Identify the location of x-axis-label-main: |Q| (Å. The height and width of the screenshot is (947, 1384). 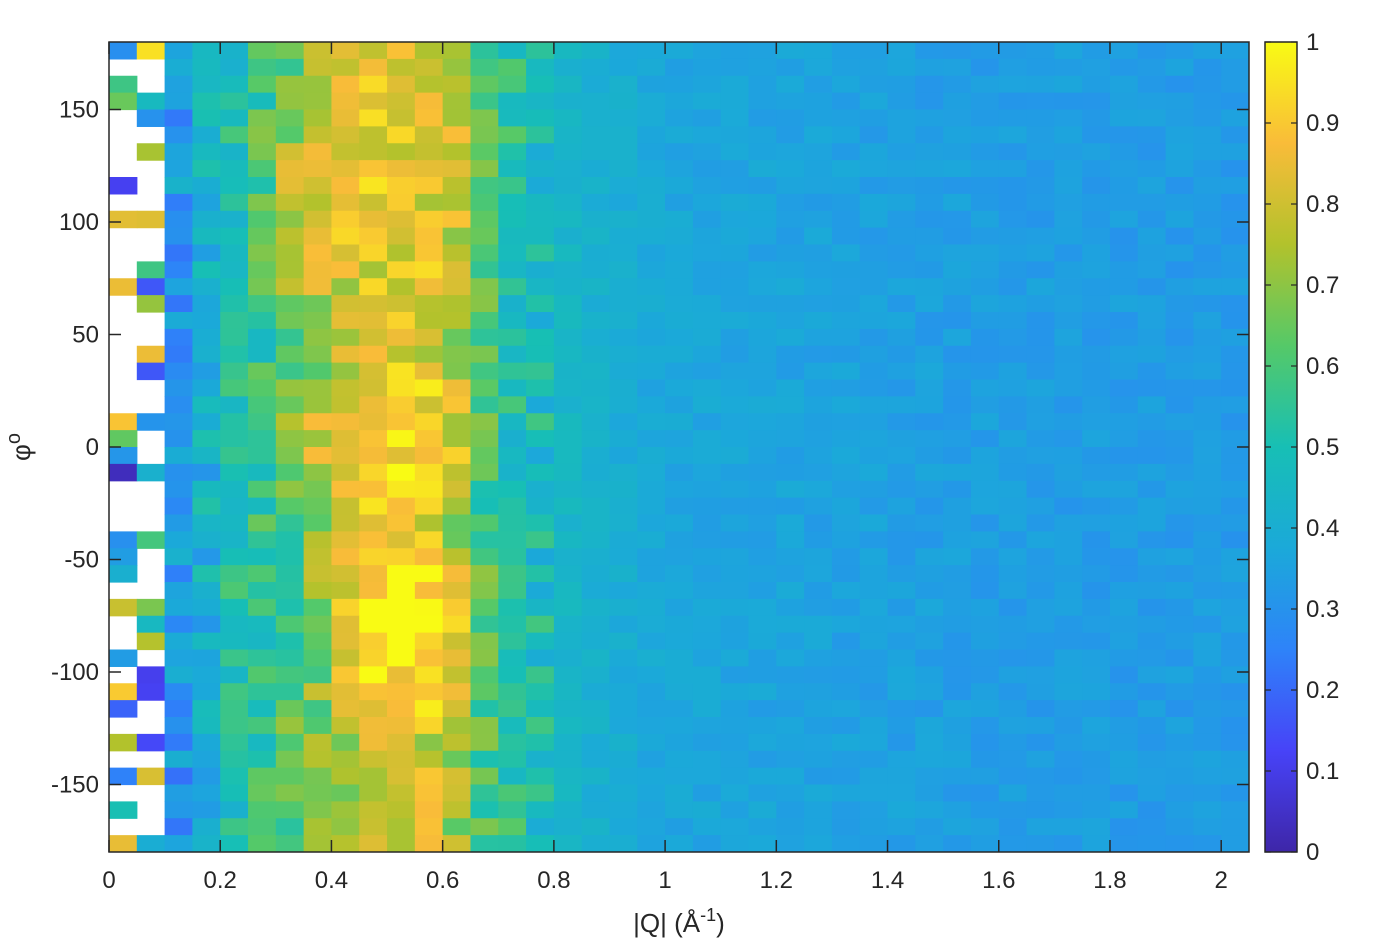
(667, 923).